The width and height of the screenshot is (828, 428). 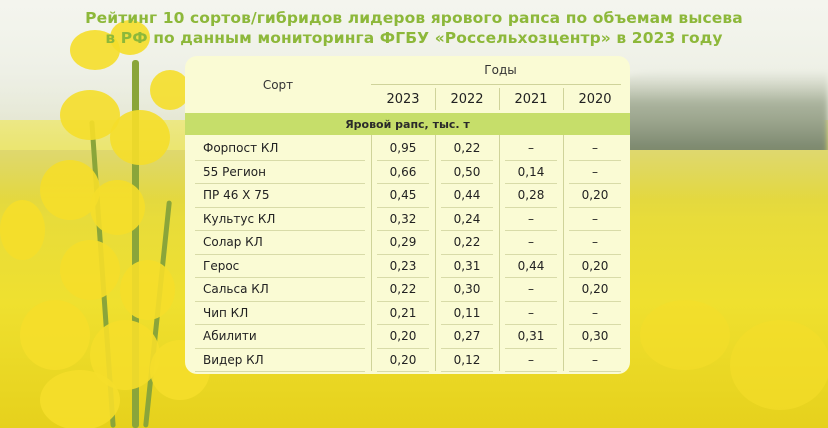 I want to click on cell-2021: 0,44, so click(x=531, y=265).